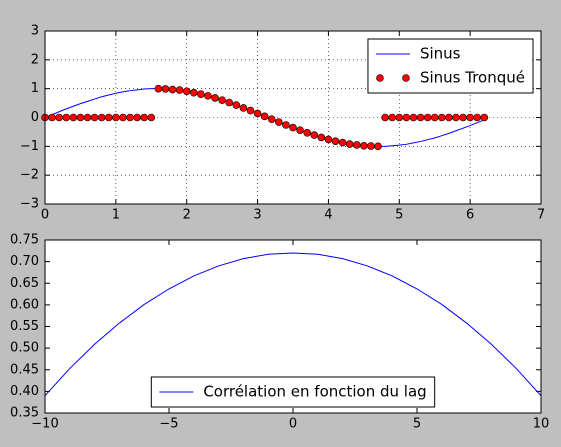 The width and height of the screenshot is (561, 447). I want to click on legend: Sinus Sinus Tronqué, so click(450, 66).